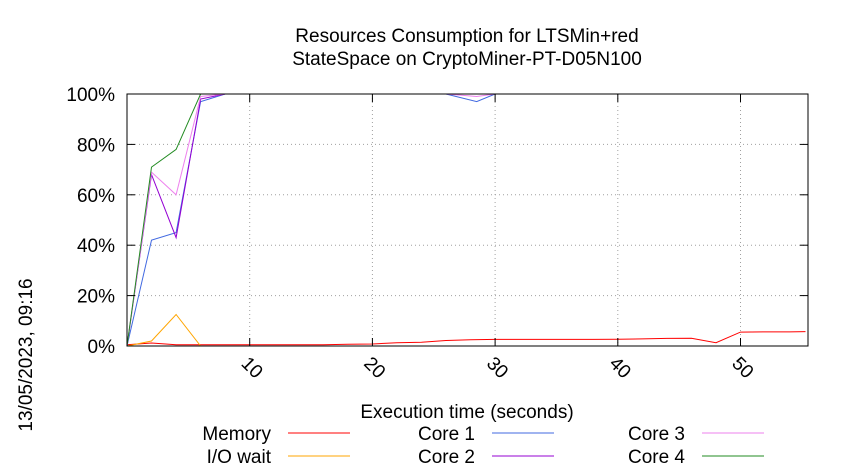 The width and height of the screenshot is (850, 475). I want to click on legend-label: I/O wait, so click(239, 457).